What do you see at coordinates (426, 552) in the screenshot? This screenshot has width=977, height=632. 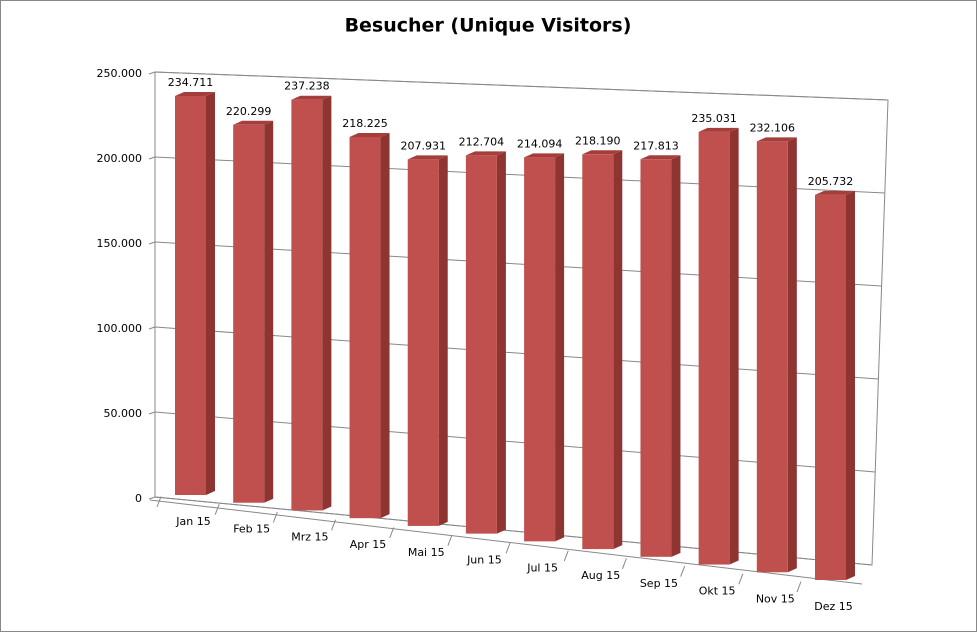 I see `x-tick-label: Mai 15` at bounding box center [426, 552].